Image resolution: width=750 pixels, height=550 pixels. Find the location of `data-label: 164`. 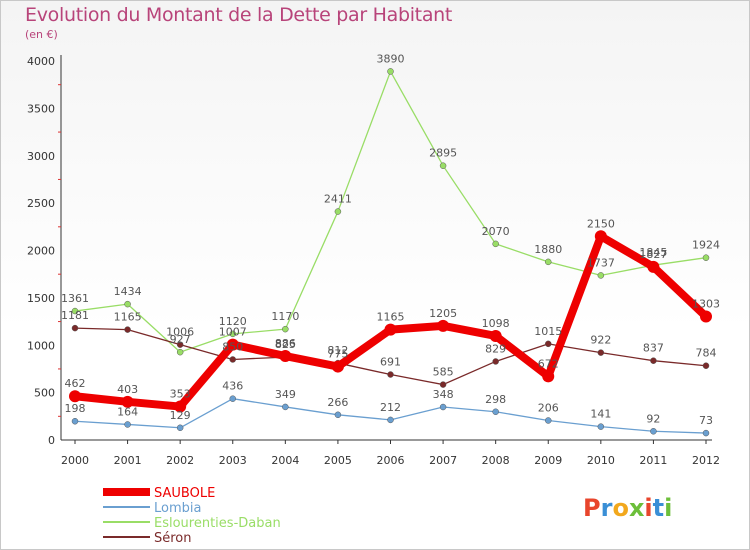

data-label: 164 is located at coordinates (127, 411).